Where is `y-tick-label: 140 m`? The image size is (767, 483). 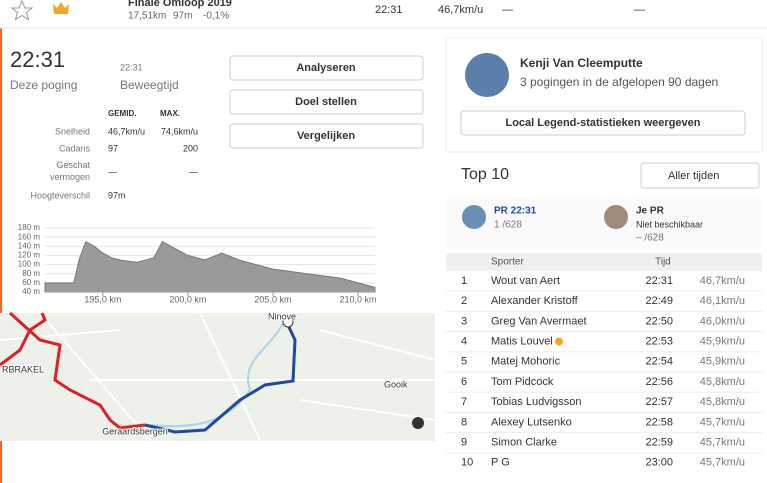 y-tick-label: 140 m is located at coordinates (29, 245).